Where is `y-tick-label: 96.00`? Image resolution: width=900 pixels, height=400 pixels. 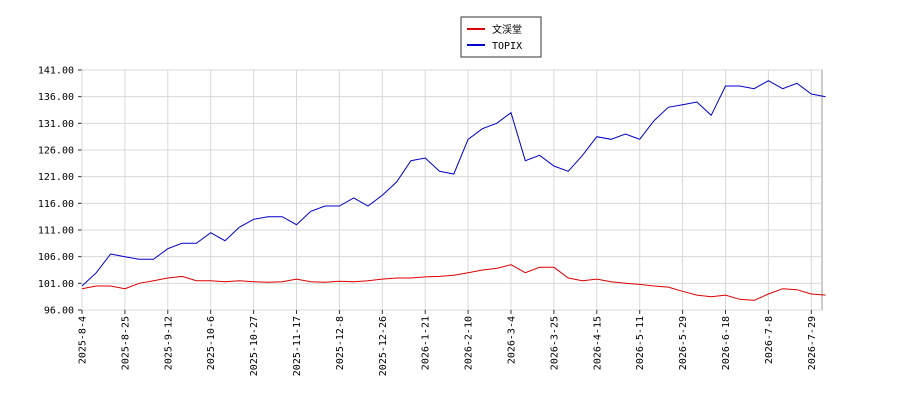 y-tick-label: 96.00 is located at coordinates (59, 311).